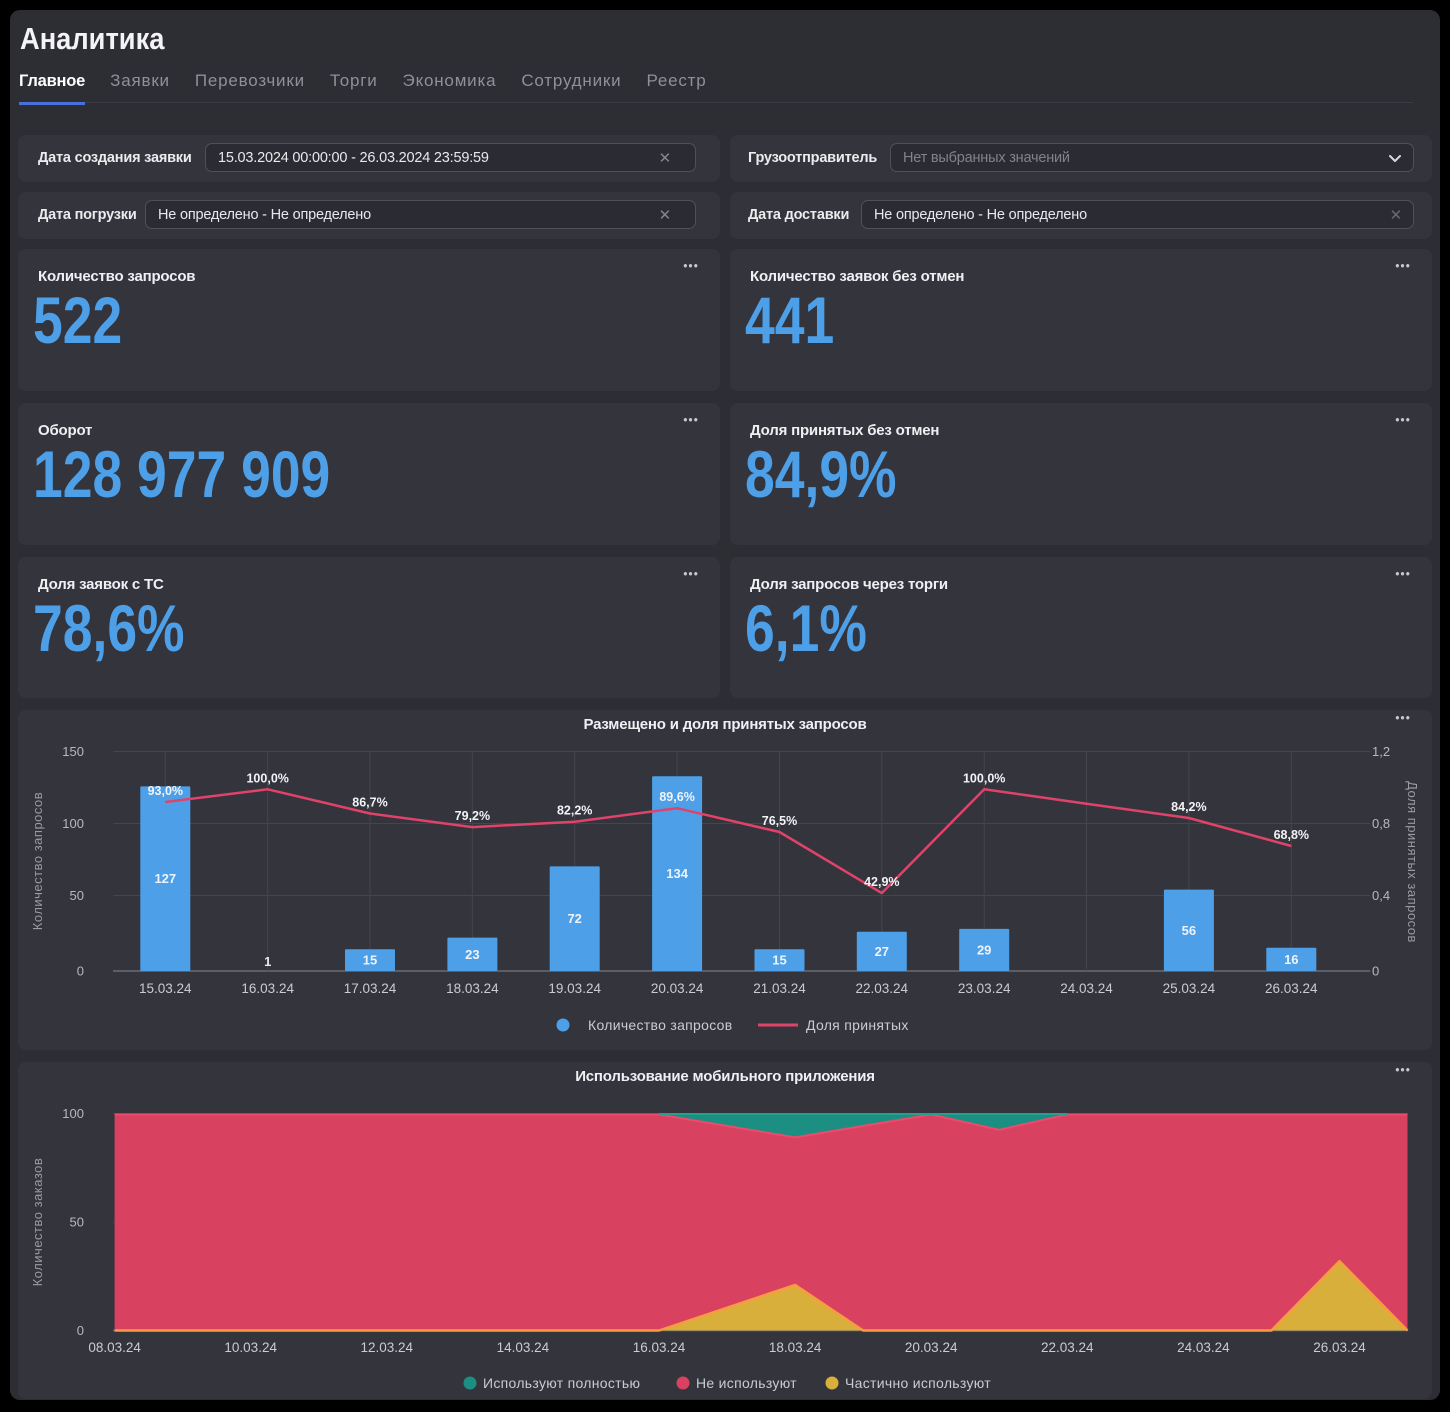 The height and width of the screenshot is (1412, 1450). What do you see at coordinates (1188, 807) in the screenshot?
I see `svg-text: 84,2%` at bounding box center [1188, 807].